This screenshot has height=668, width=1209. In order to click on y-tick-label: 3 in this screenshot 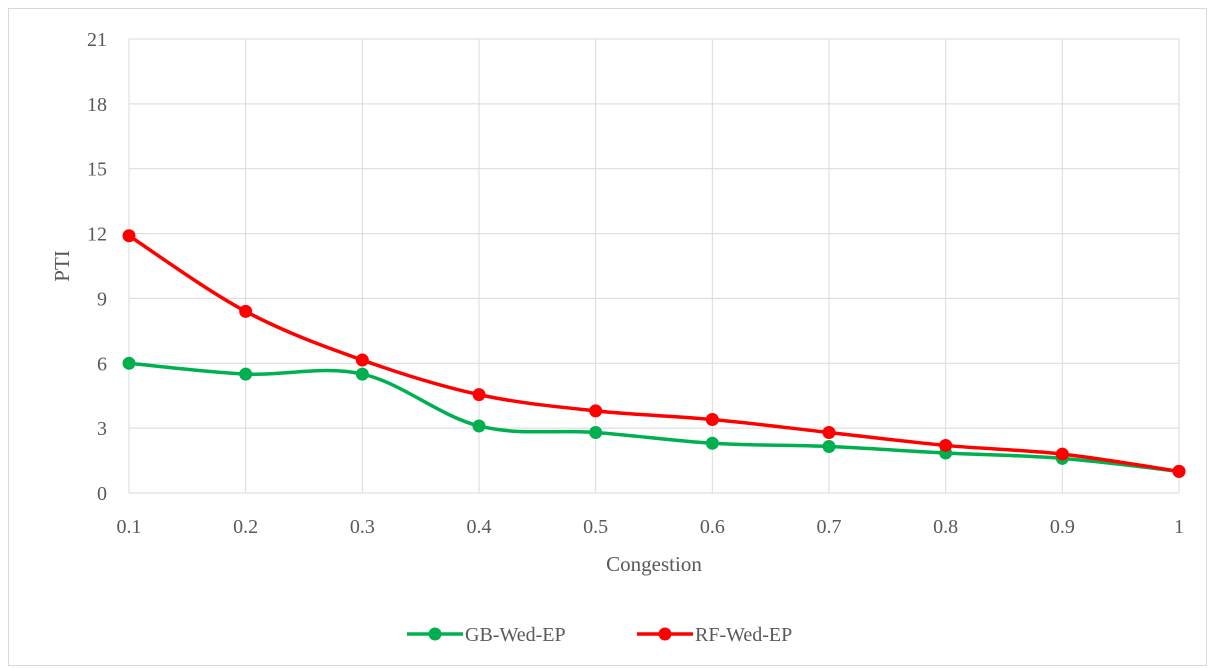, I will do `click(102, 429)`.